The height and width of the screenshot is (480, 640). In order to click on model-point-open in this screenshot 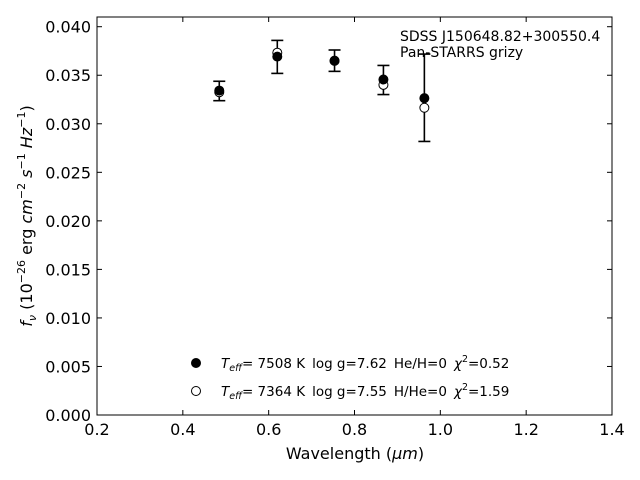, I will do `click(424, 107)`.